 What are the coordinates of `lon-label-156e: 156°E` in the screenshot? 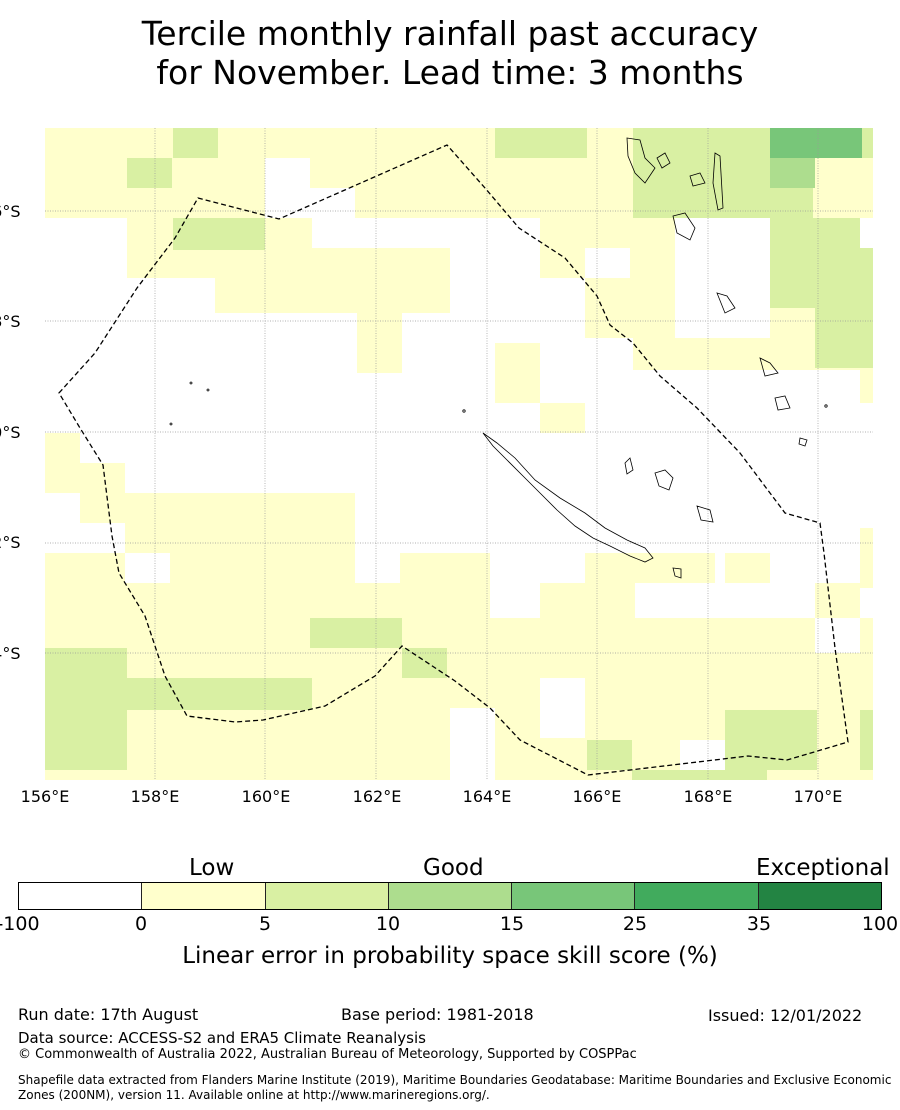 It's located at (45, 796).